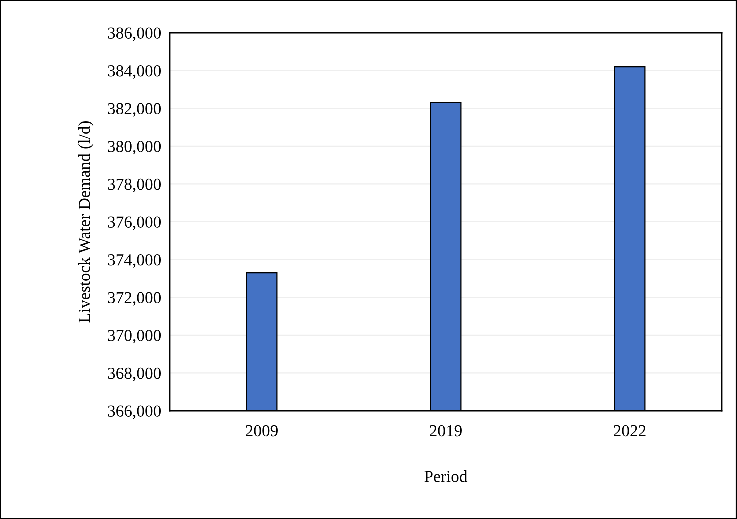 The height and width of the screenshot is (519, 737). Describe the element at coordinates (135, 375) in the screenshot. I see `y-tick-label: 368,000` at that location.